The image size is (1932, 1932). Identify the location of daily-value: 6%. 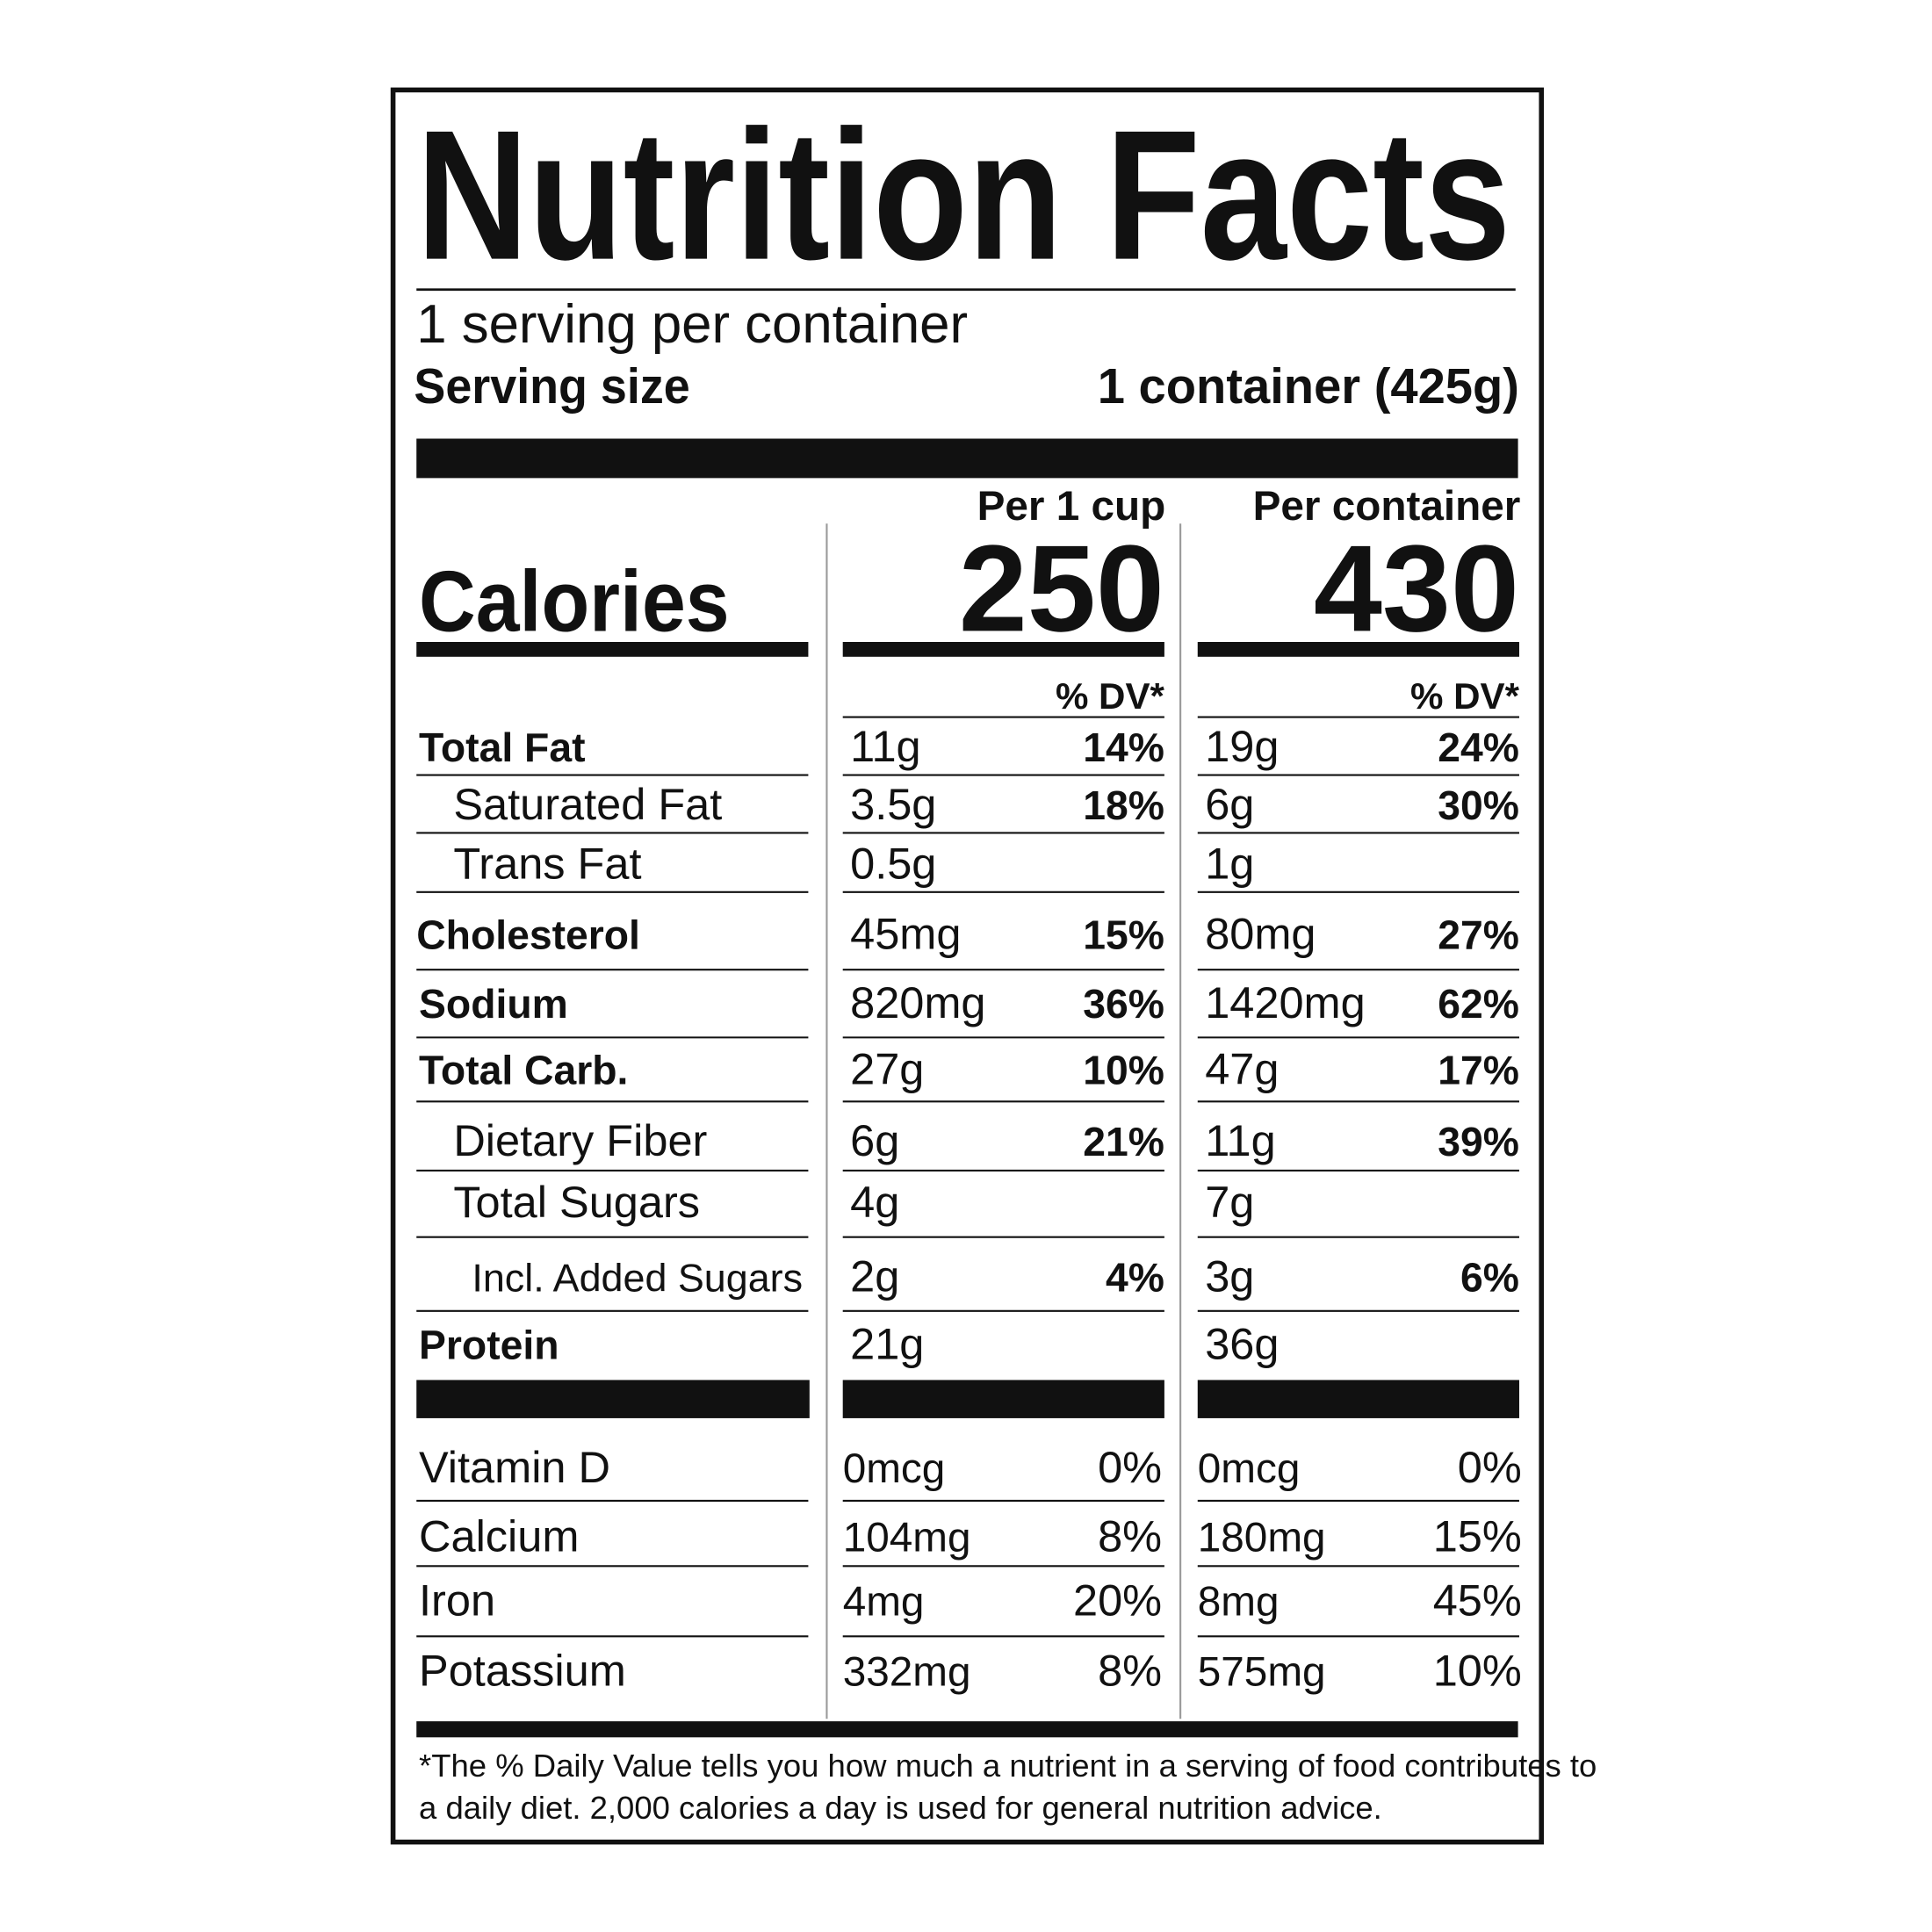
(1489, 1277).